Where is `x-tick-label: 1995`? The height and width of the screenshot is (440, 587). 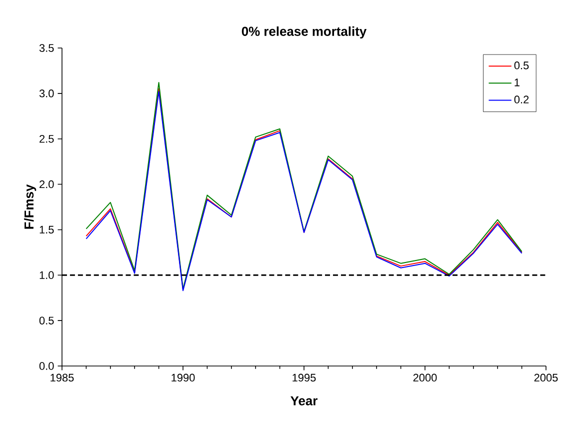
x-tick-label: 1995 is located at coordinates (304, 378).